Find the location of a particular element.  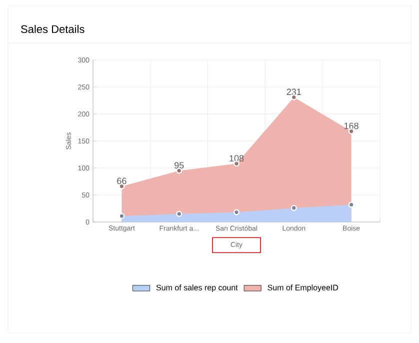

data-label: 231 is located at coordinates (293, 92).